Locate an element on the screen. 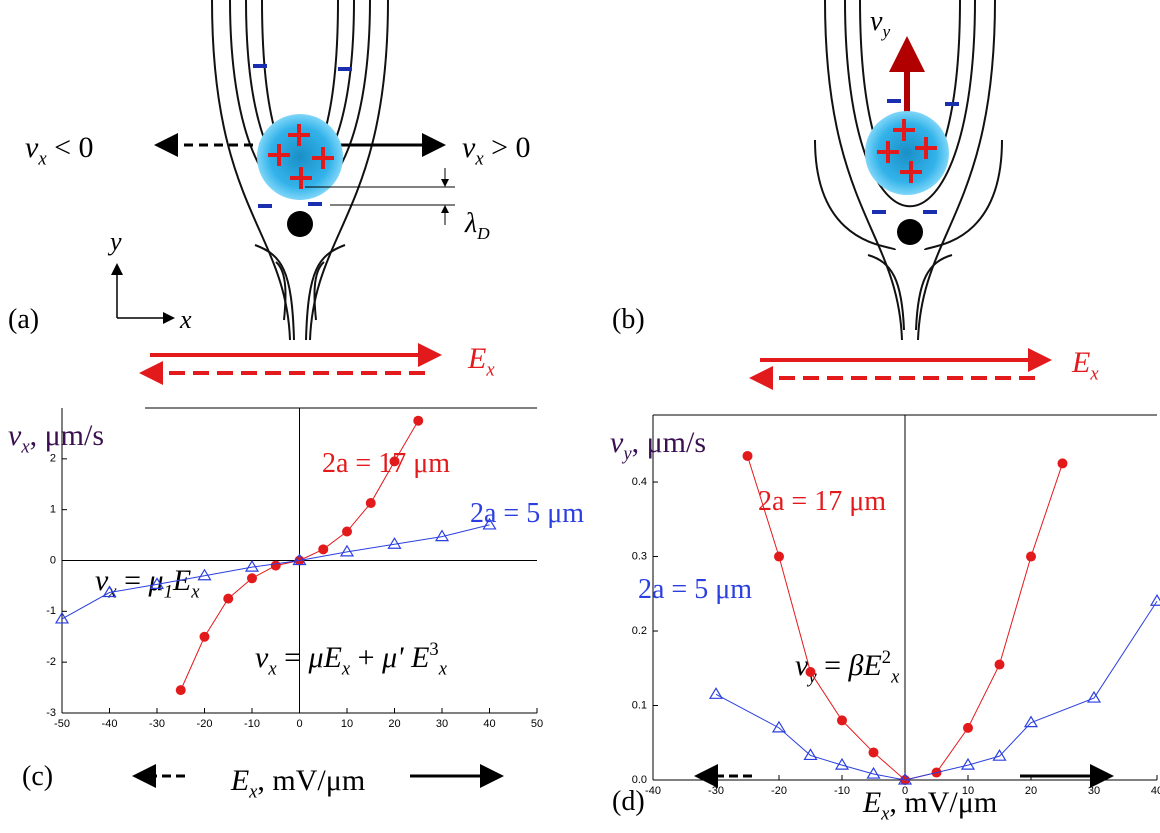  y-tick-label: 0.2 is located at coordinates (639, 631).